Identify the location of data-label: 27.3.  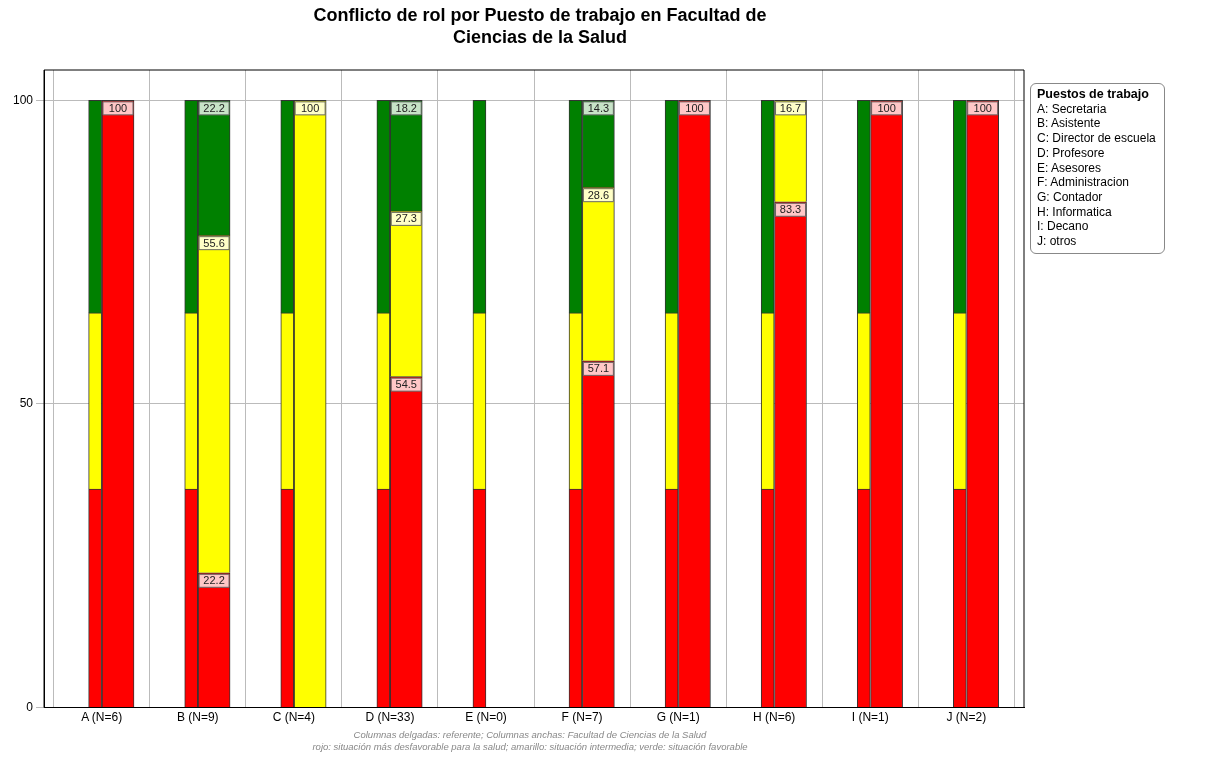
(406, 218).